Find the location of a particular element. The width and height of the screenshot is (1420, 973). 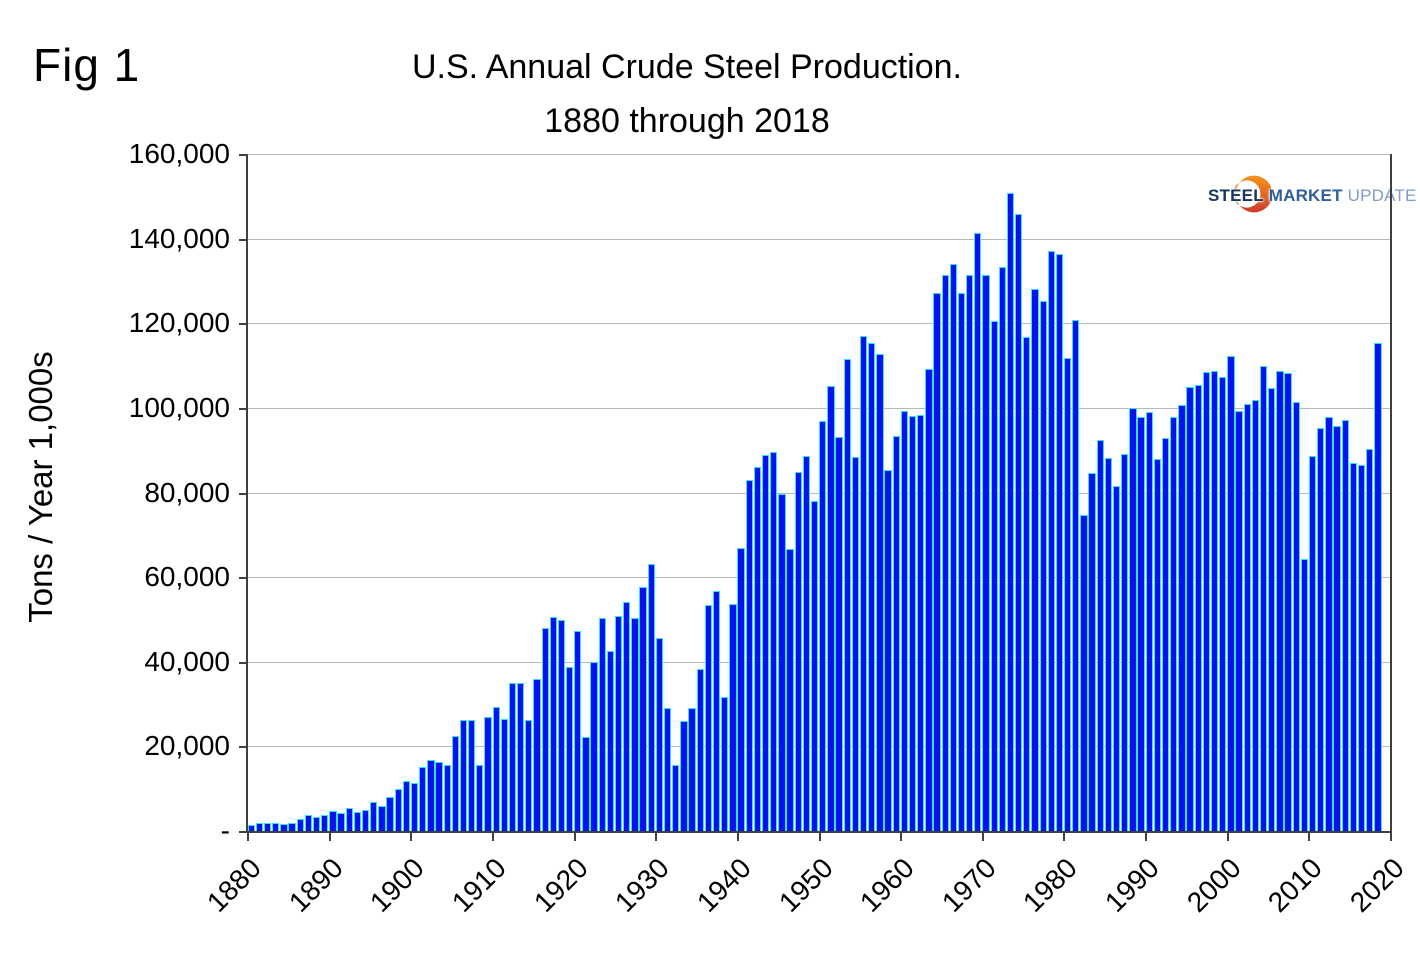

x-axis-line is located at coordinates (818, 832).